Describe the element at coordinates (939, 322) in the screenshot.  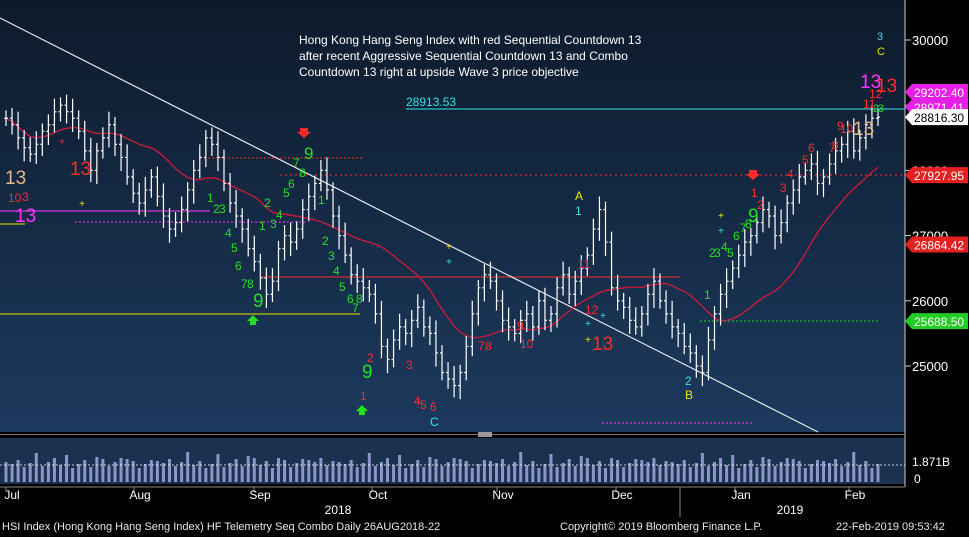
I see `price-label-value: 25688.50` at that location.